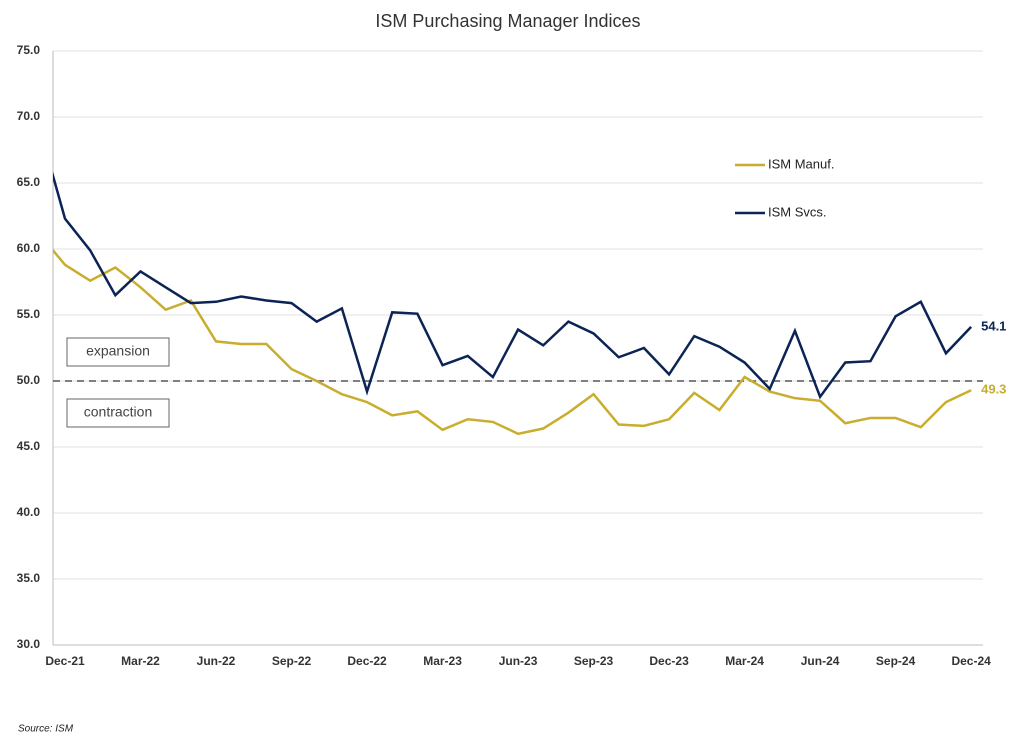 The width and height of the screenshot is (1017, 738). What do you see at coordinates (507, 21) in the screenshot?
I see `chart-title: ISM Purchasing Manager Indices` at bounding box center [507, 21].